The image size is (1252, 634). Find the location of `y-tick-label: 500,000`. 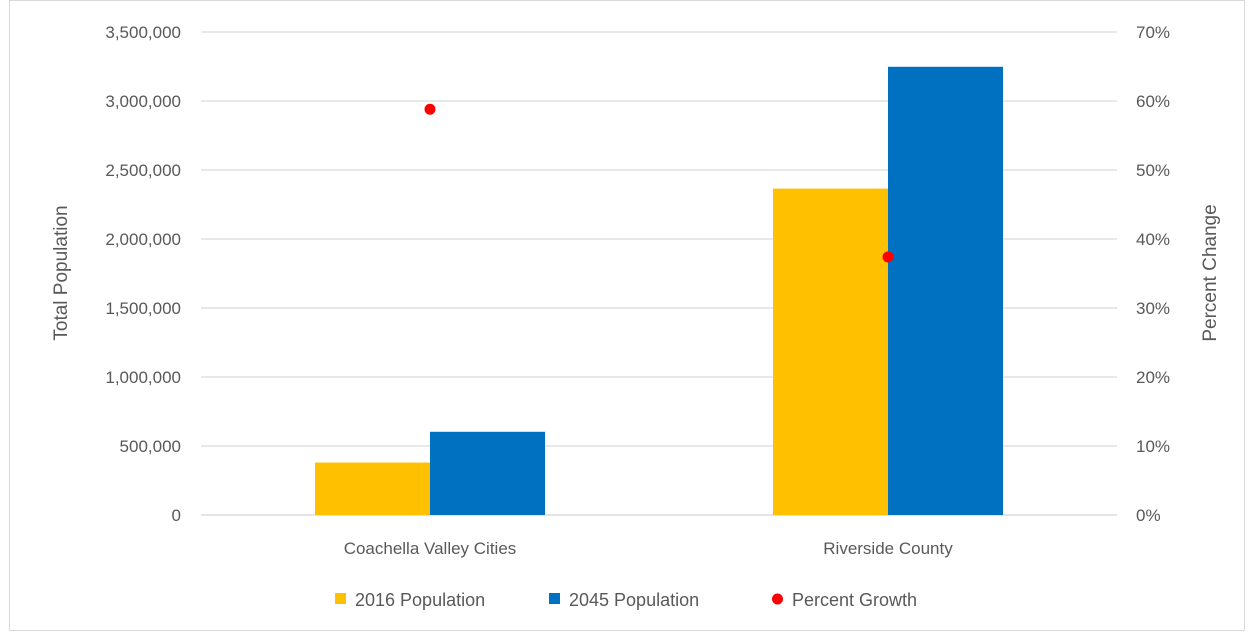

y-tick-label: 500,000 is located at coordinates (150, 446).